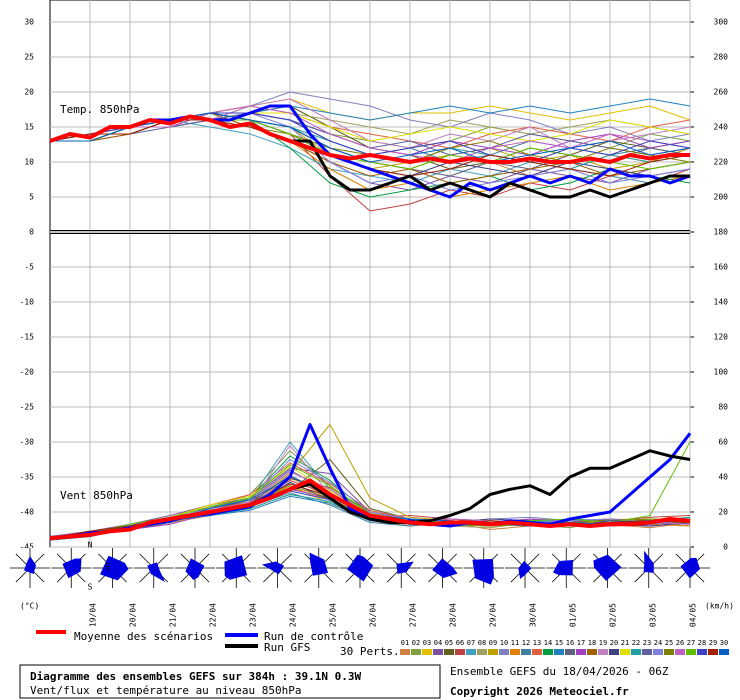 Image resolution: width=740 pixels, height=700 pixels. Describe the element at coordinates (29, 127) in the screenshot. I see `y-tick-label: 15` at that location.